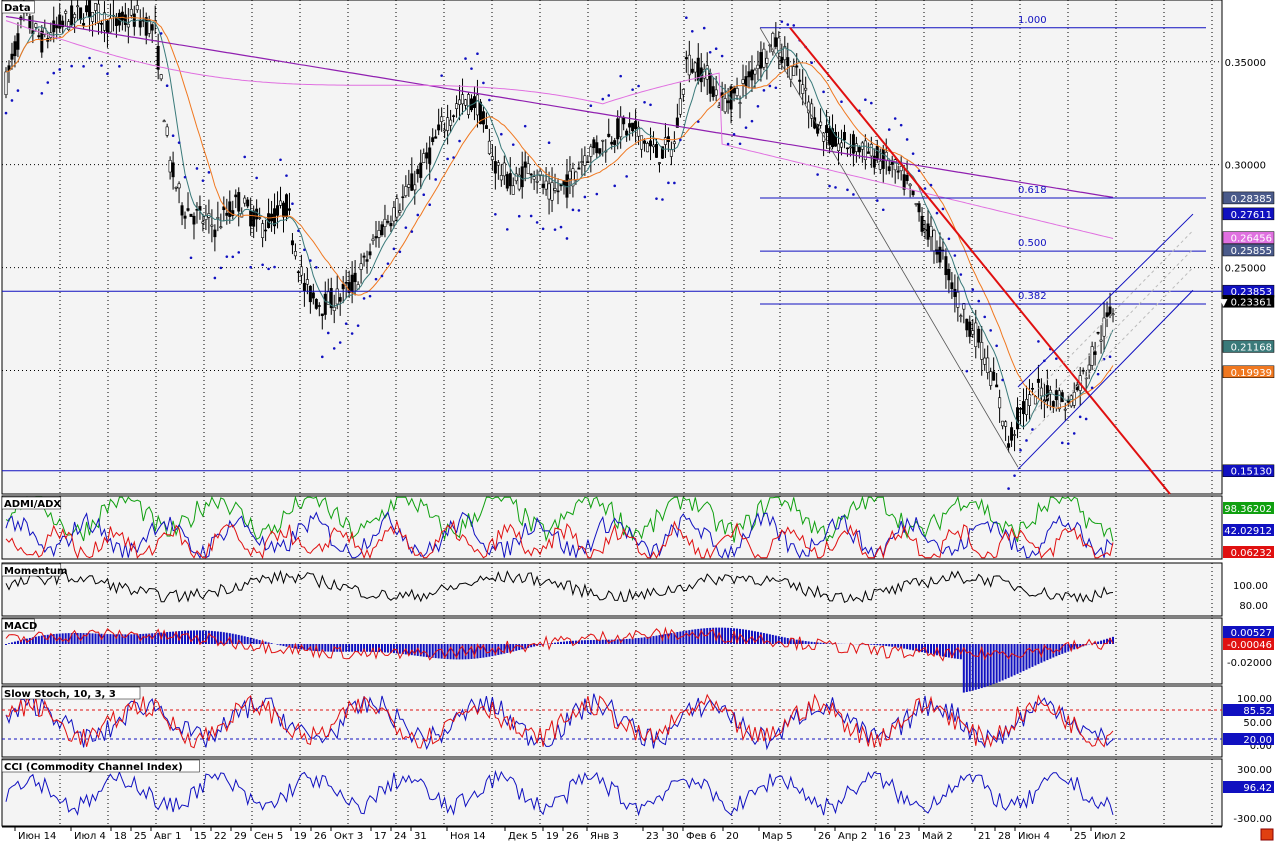  What do you see at coordinates (200, 836) in the screenshot?
I see `x-tick-label: 15` at bounding box center [200, 836].